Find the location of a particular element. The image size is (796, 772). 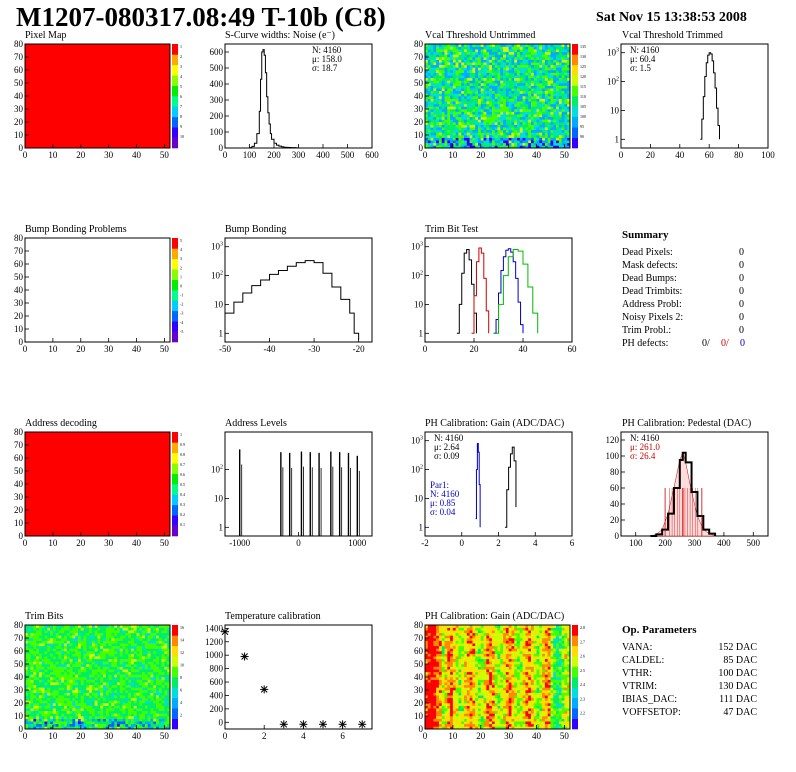

x-tick-label: 10 is located at coordinates (53, 349).